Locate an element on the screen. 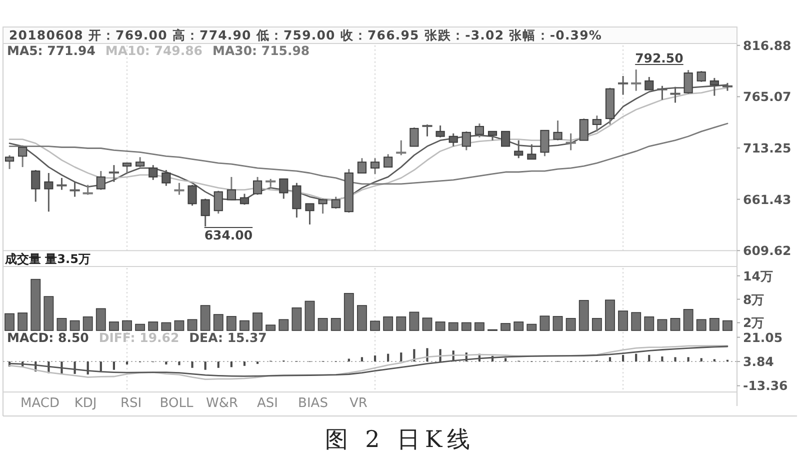 The image size is (800, 464). text: BIAS is located at coordinates (313, 403).